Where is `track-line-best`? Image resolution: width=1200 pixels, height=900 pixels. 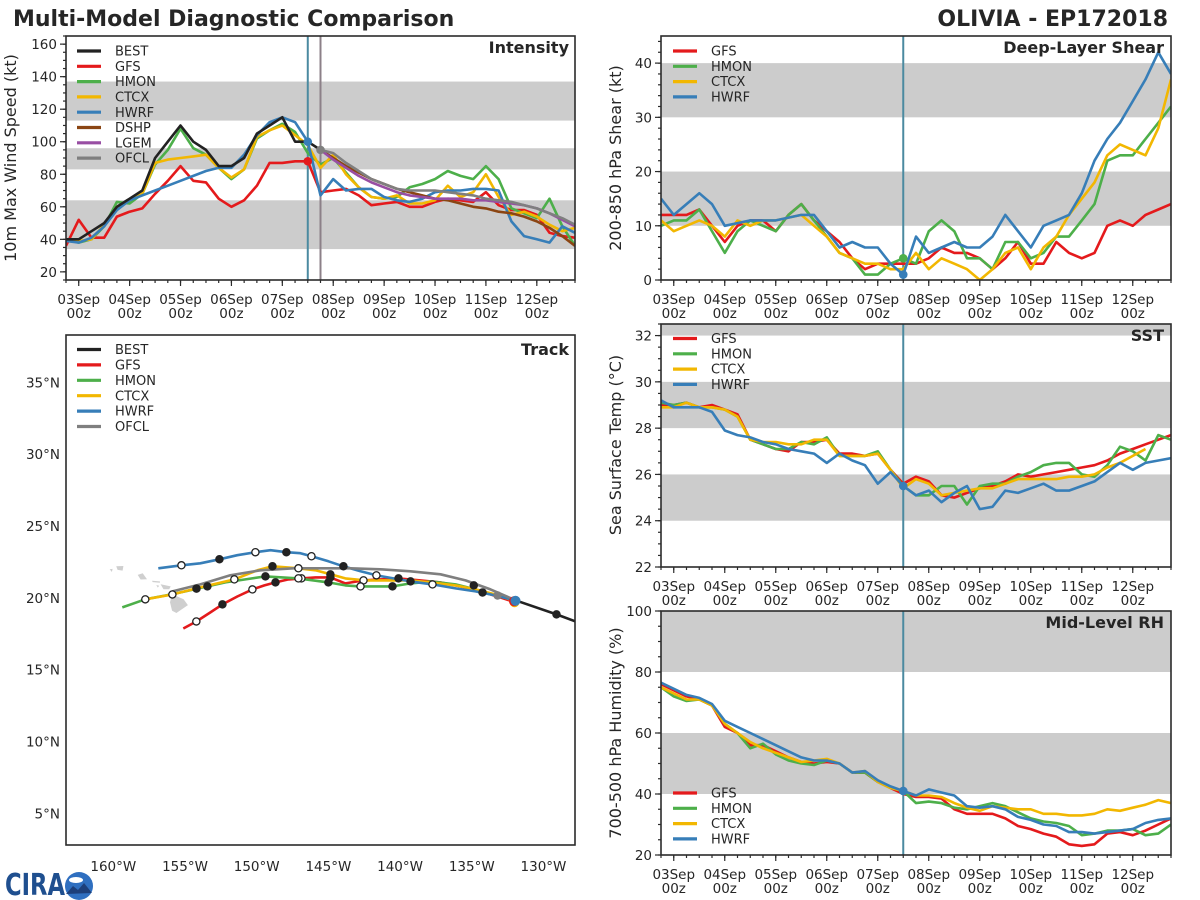 track-line-best is located at coordinates (545, 611).